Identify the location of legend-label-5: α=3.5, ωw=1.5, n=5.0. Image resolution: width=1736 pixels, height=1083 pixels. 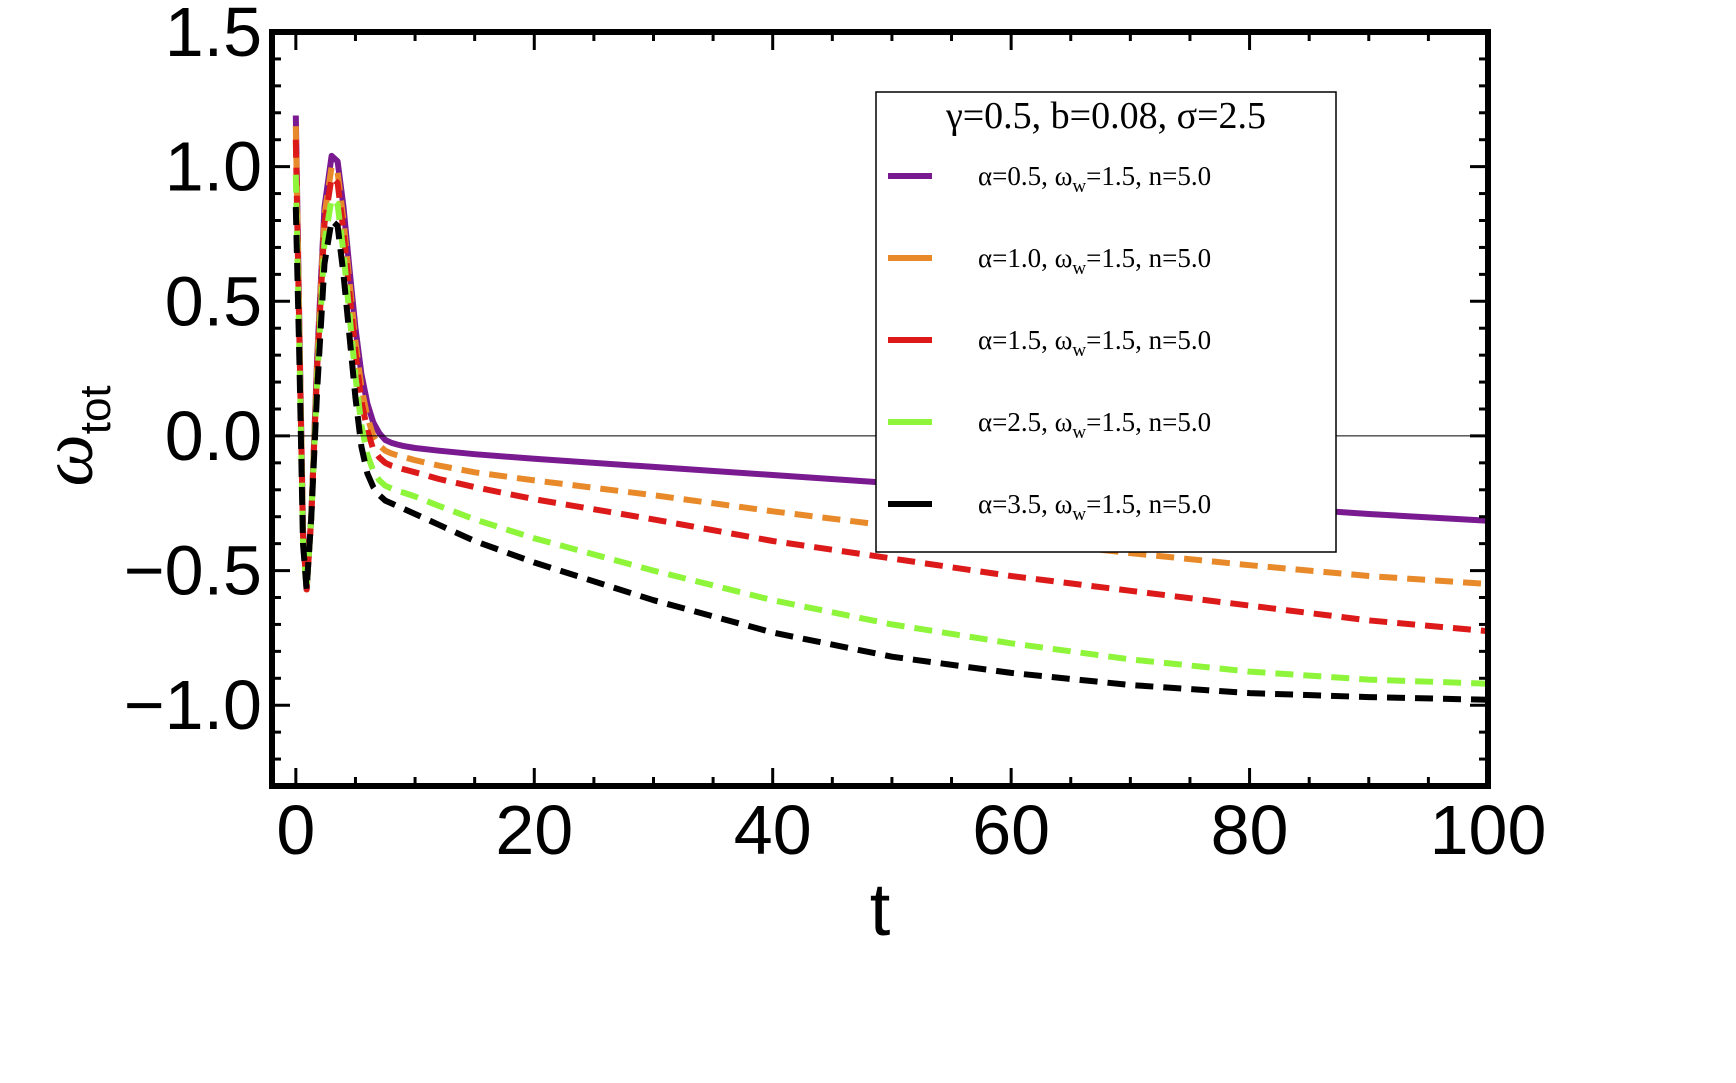
(1094, 507).